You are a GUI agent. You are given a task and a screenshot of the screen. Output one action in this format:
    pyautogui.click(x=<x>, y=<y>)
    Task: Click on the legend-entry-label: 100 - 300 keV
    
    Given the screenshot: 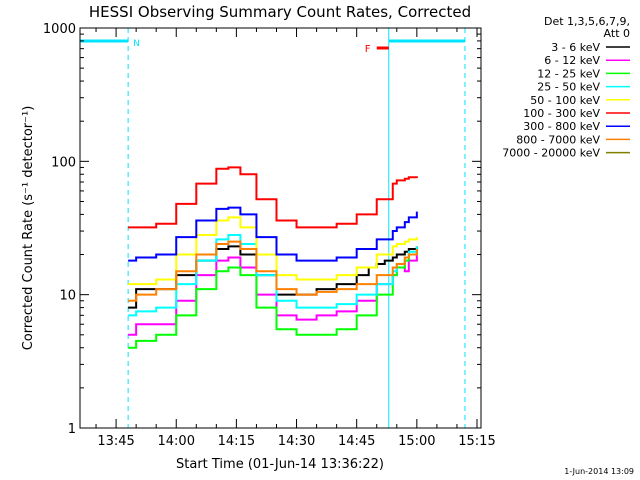 What is the action you would take?
    pyautogui.click(x=561, y=113)
    